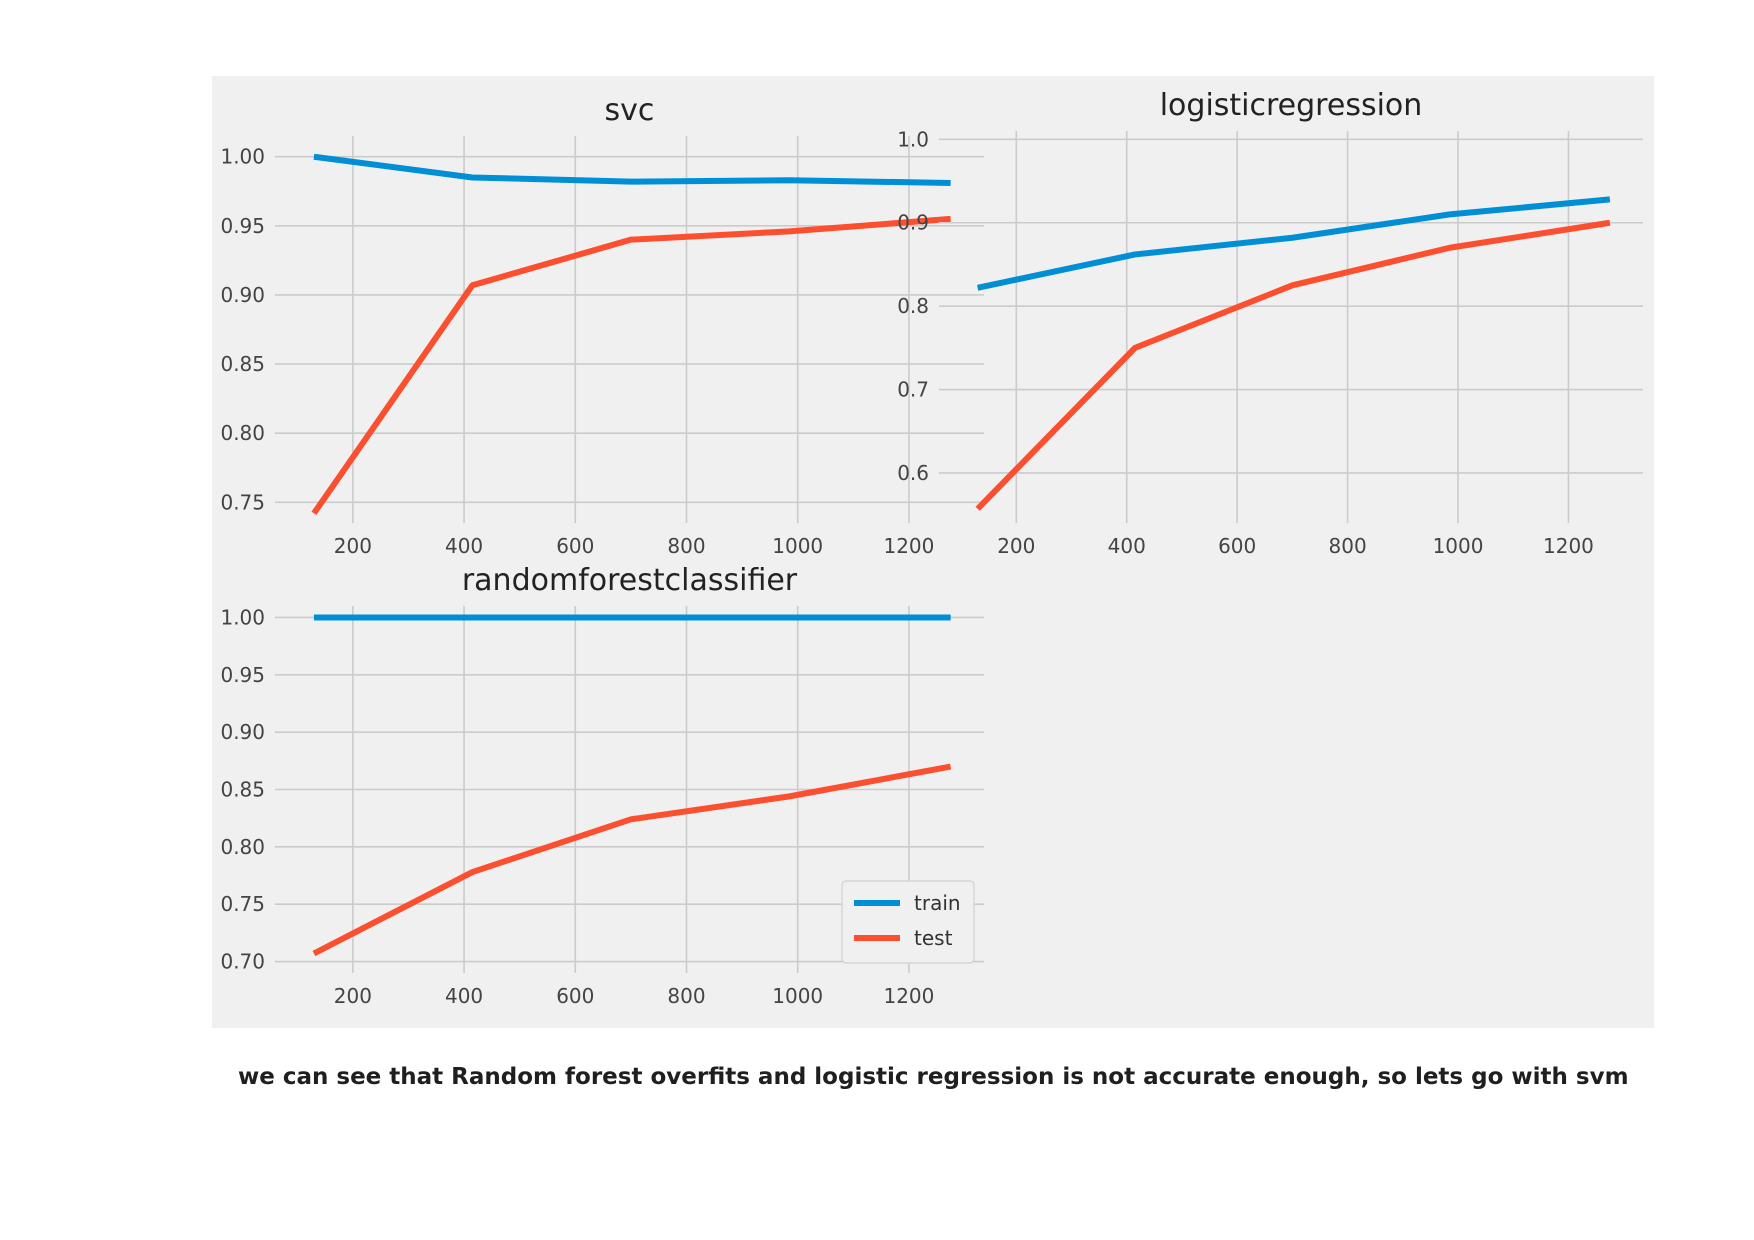 The height and width of the screenshot is (1240, 1754). What do you see at coordinates (908, 922) in the screenshot?
I see `legend: train test` at bounding box center [908, 922].